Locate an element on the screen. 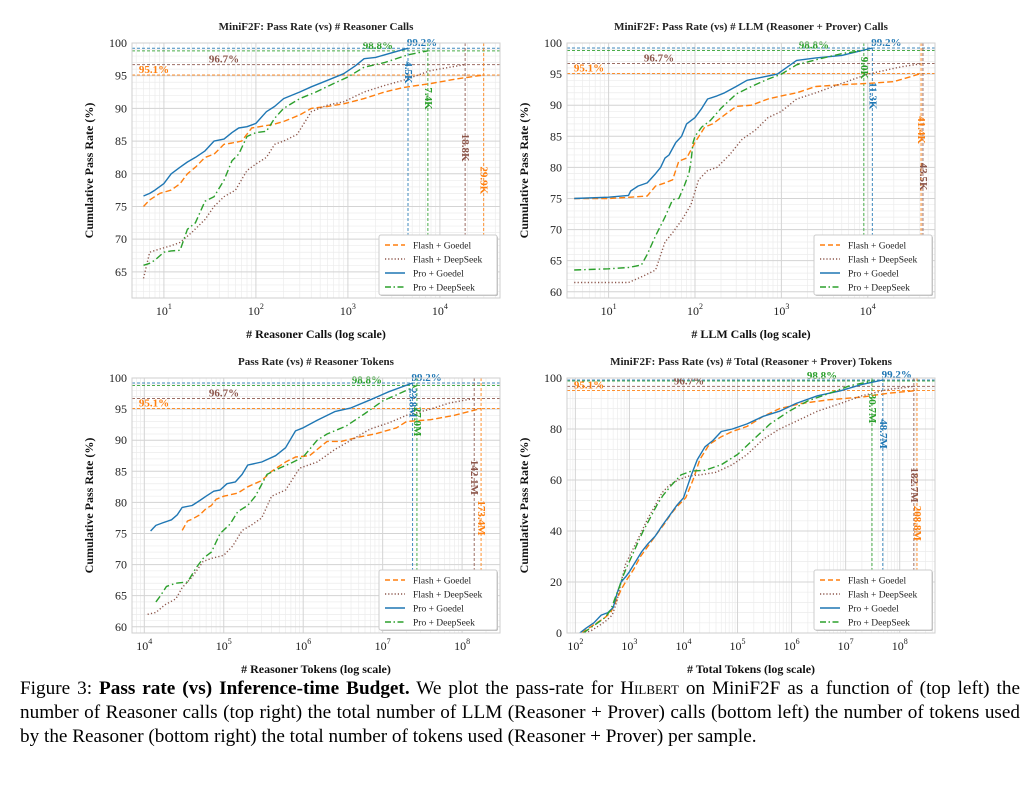 This screenshot has width=1036, height=786. caption-prefix: Figure 3: is located at coordinates (60, 688).